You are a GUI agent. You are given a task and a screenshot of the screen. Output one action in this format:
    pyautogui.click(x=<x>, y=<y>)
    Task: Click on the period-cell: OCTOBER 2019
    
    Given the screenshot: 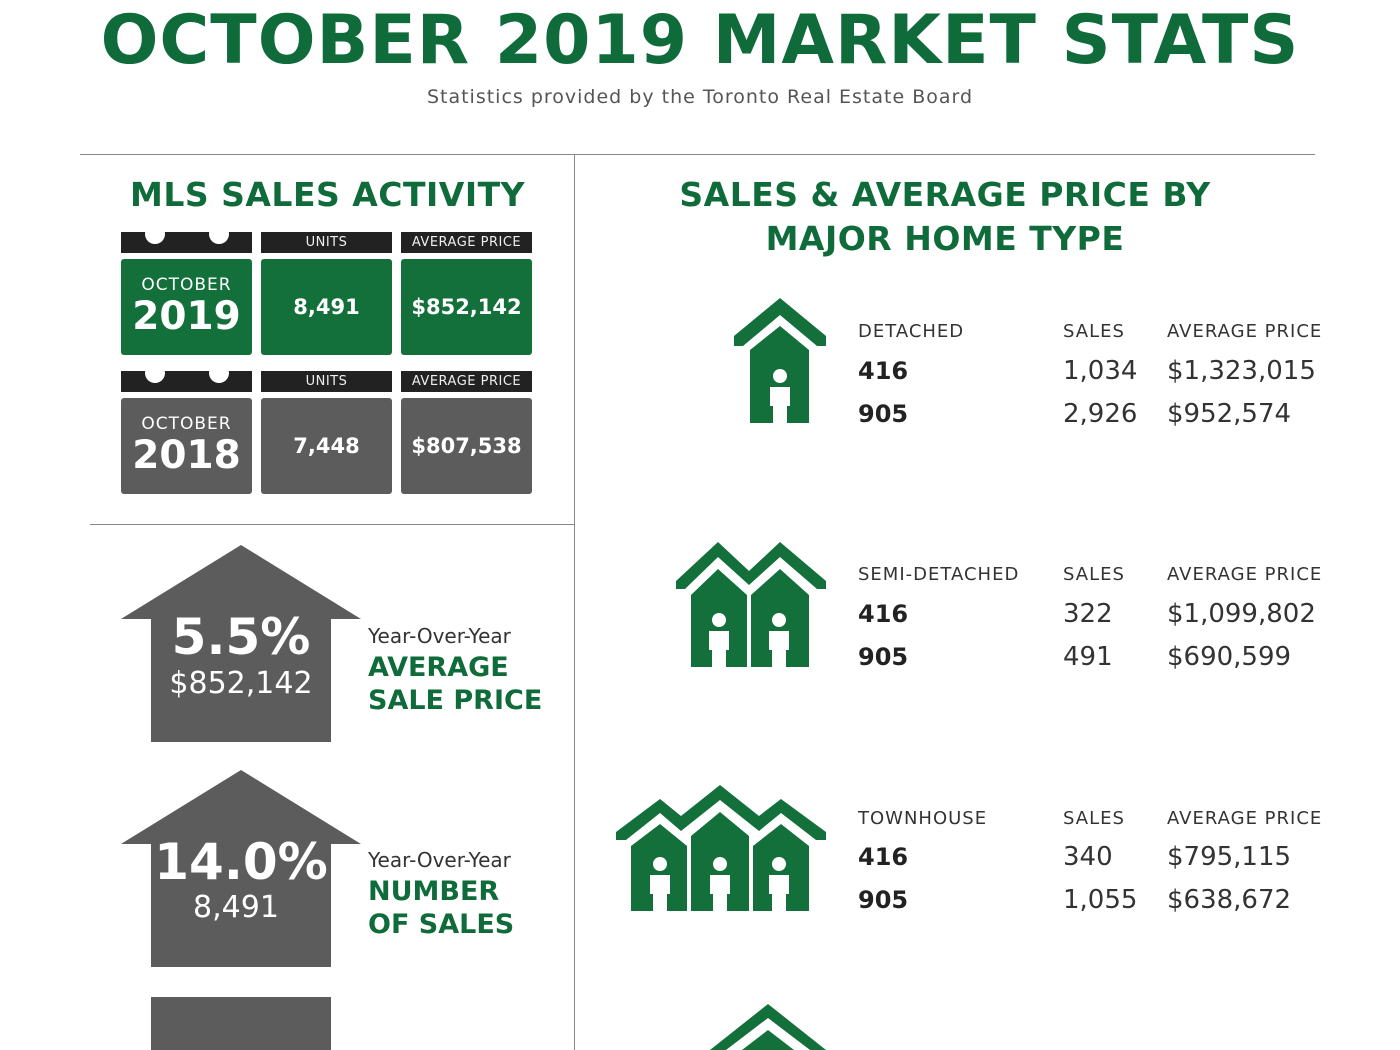 What is the action you would take?
    pyautogui.click(x=186, y=307)
    